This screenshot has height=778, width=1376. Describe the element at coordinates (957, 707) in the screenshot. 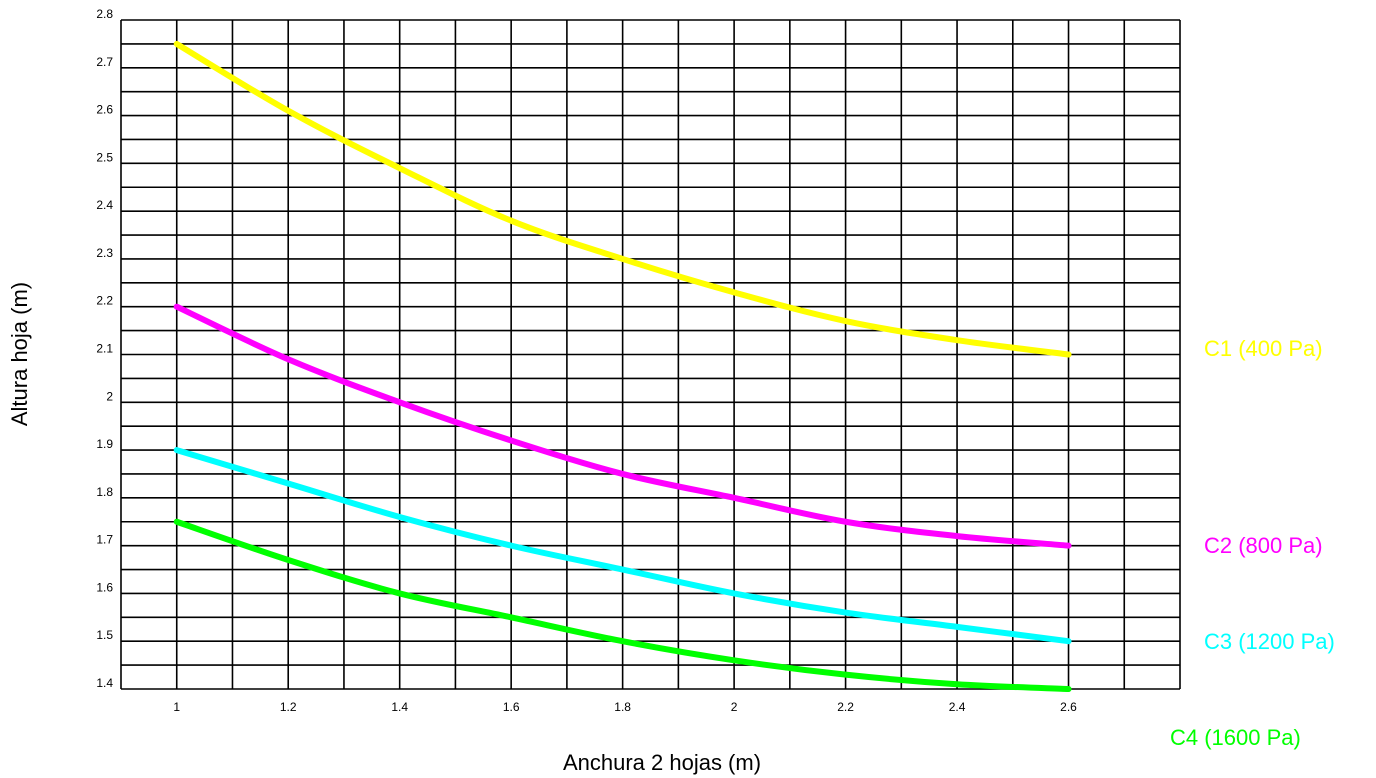

I see `x-tick-label: 2.4` at that location.